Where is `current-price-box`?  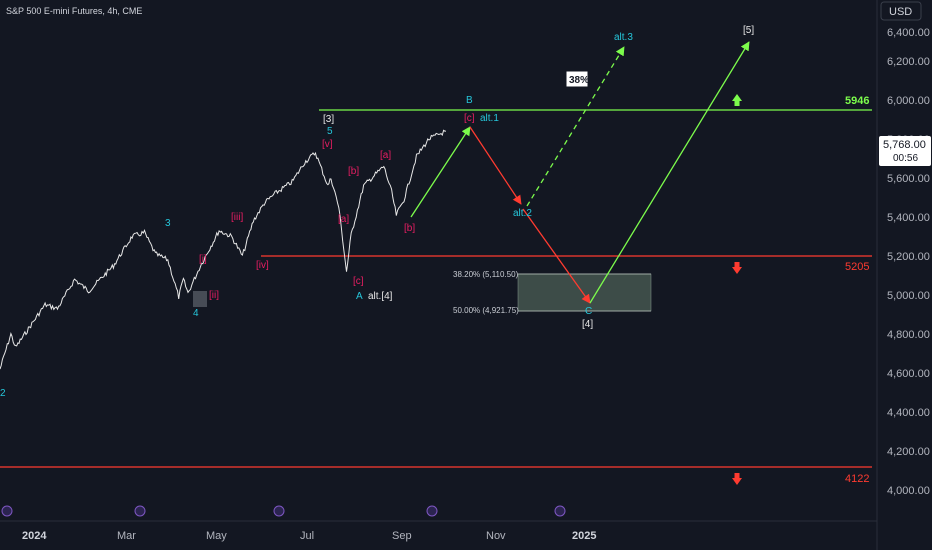 current-price-box is located at coordinates (905, 151).